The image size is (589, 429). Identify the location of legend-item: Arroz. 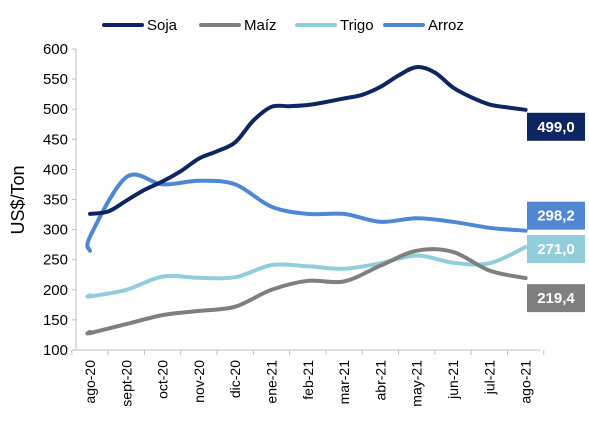
(423, 25).